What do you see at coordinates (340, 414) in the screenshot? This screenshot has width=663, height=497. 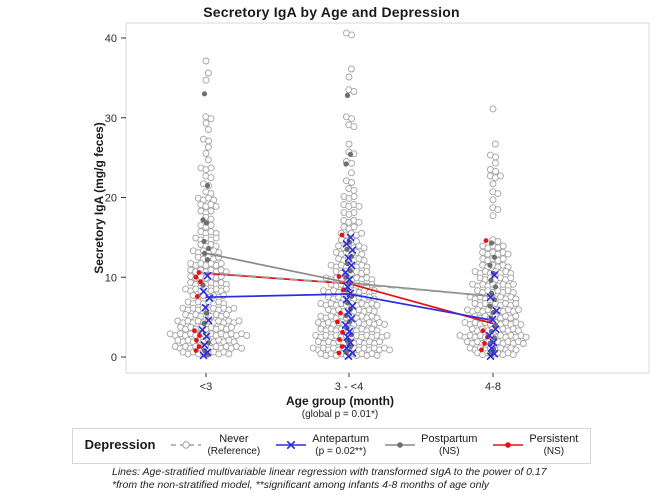 I see `x-axis-note: (global p = 0.01*)` at bounding box center [340, 414].